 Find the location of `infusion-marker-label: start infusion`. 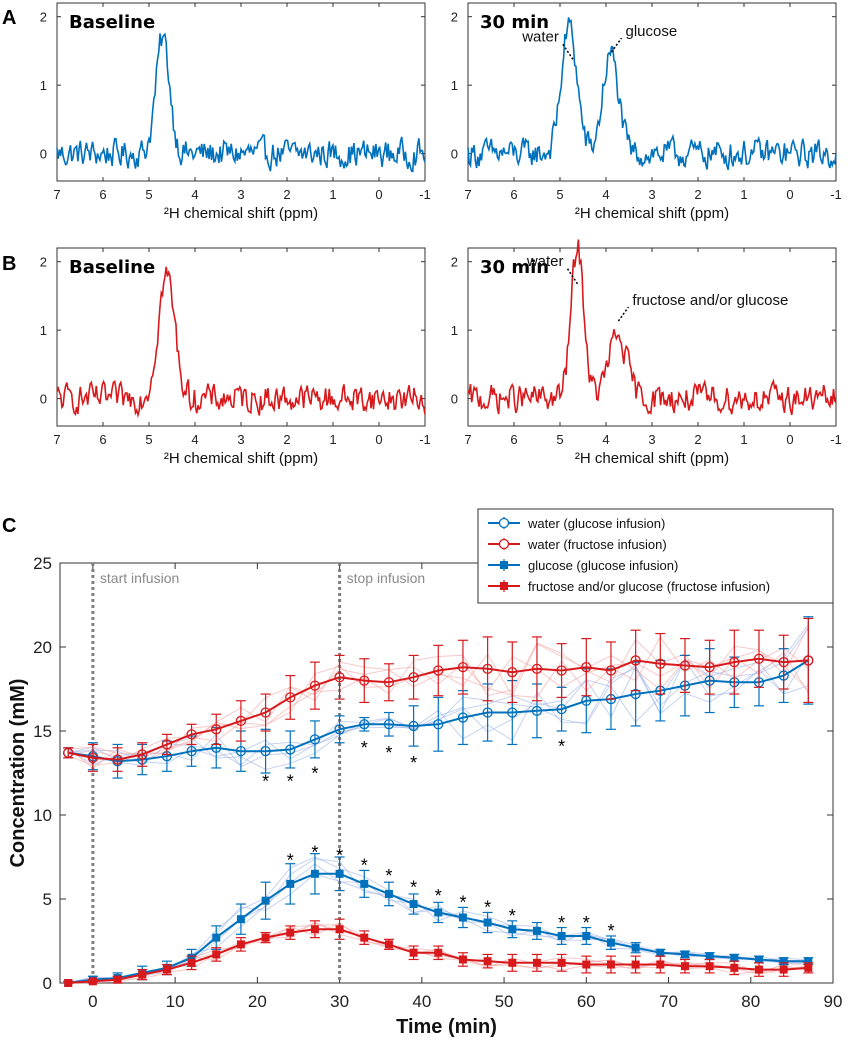

infusion-marker-label: start infusion is located at coordinates (139, 578).